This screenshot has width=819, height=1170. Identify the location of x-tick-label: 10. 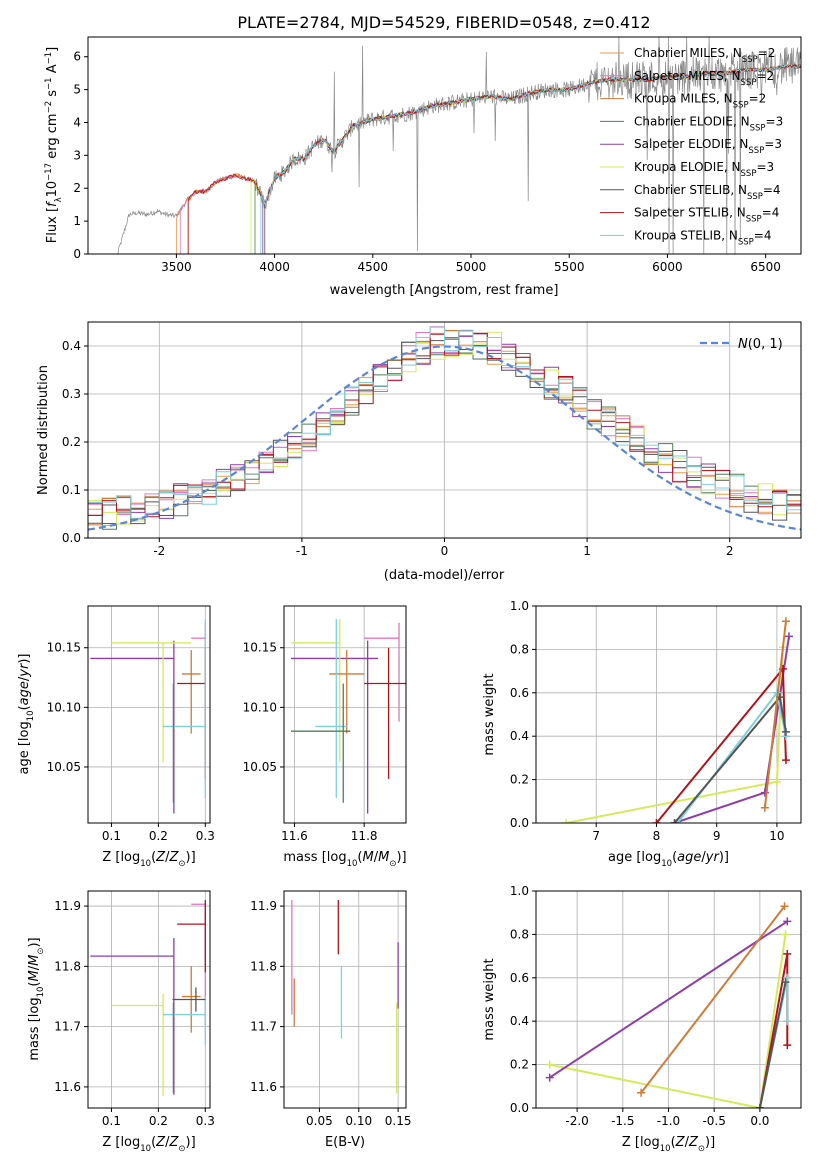
(776, 836).